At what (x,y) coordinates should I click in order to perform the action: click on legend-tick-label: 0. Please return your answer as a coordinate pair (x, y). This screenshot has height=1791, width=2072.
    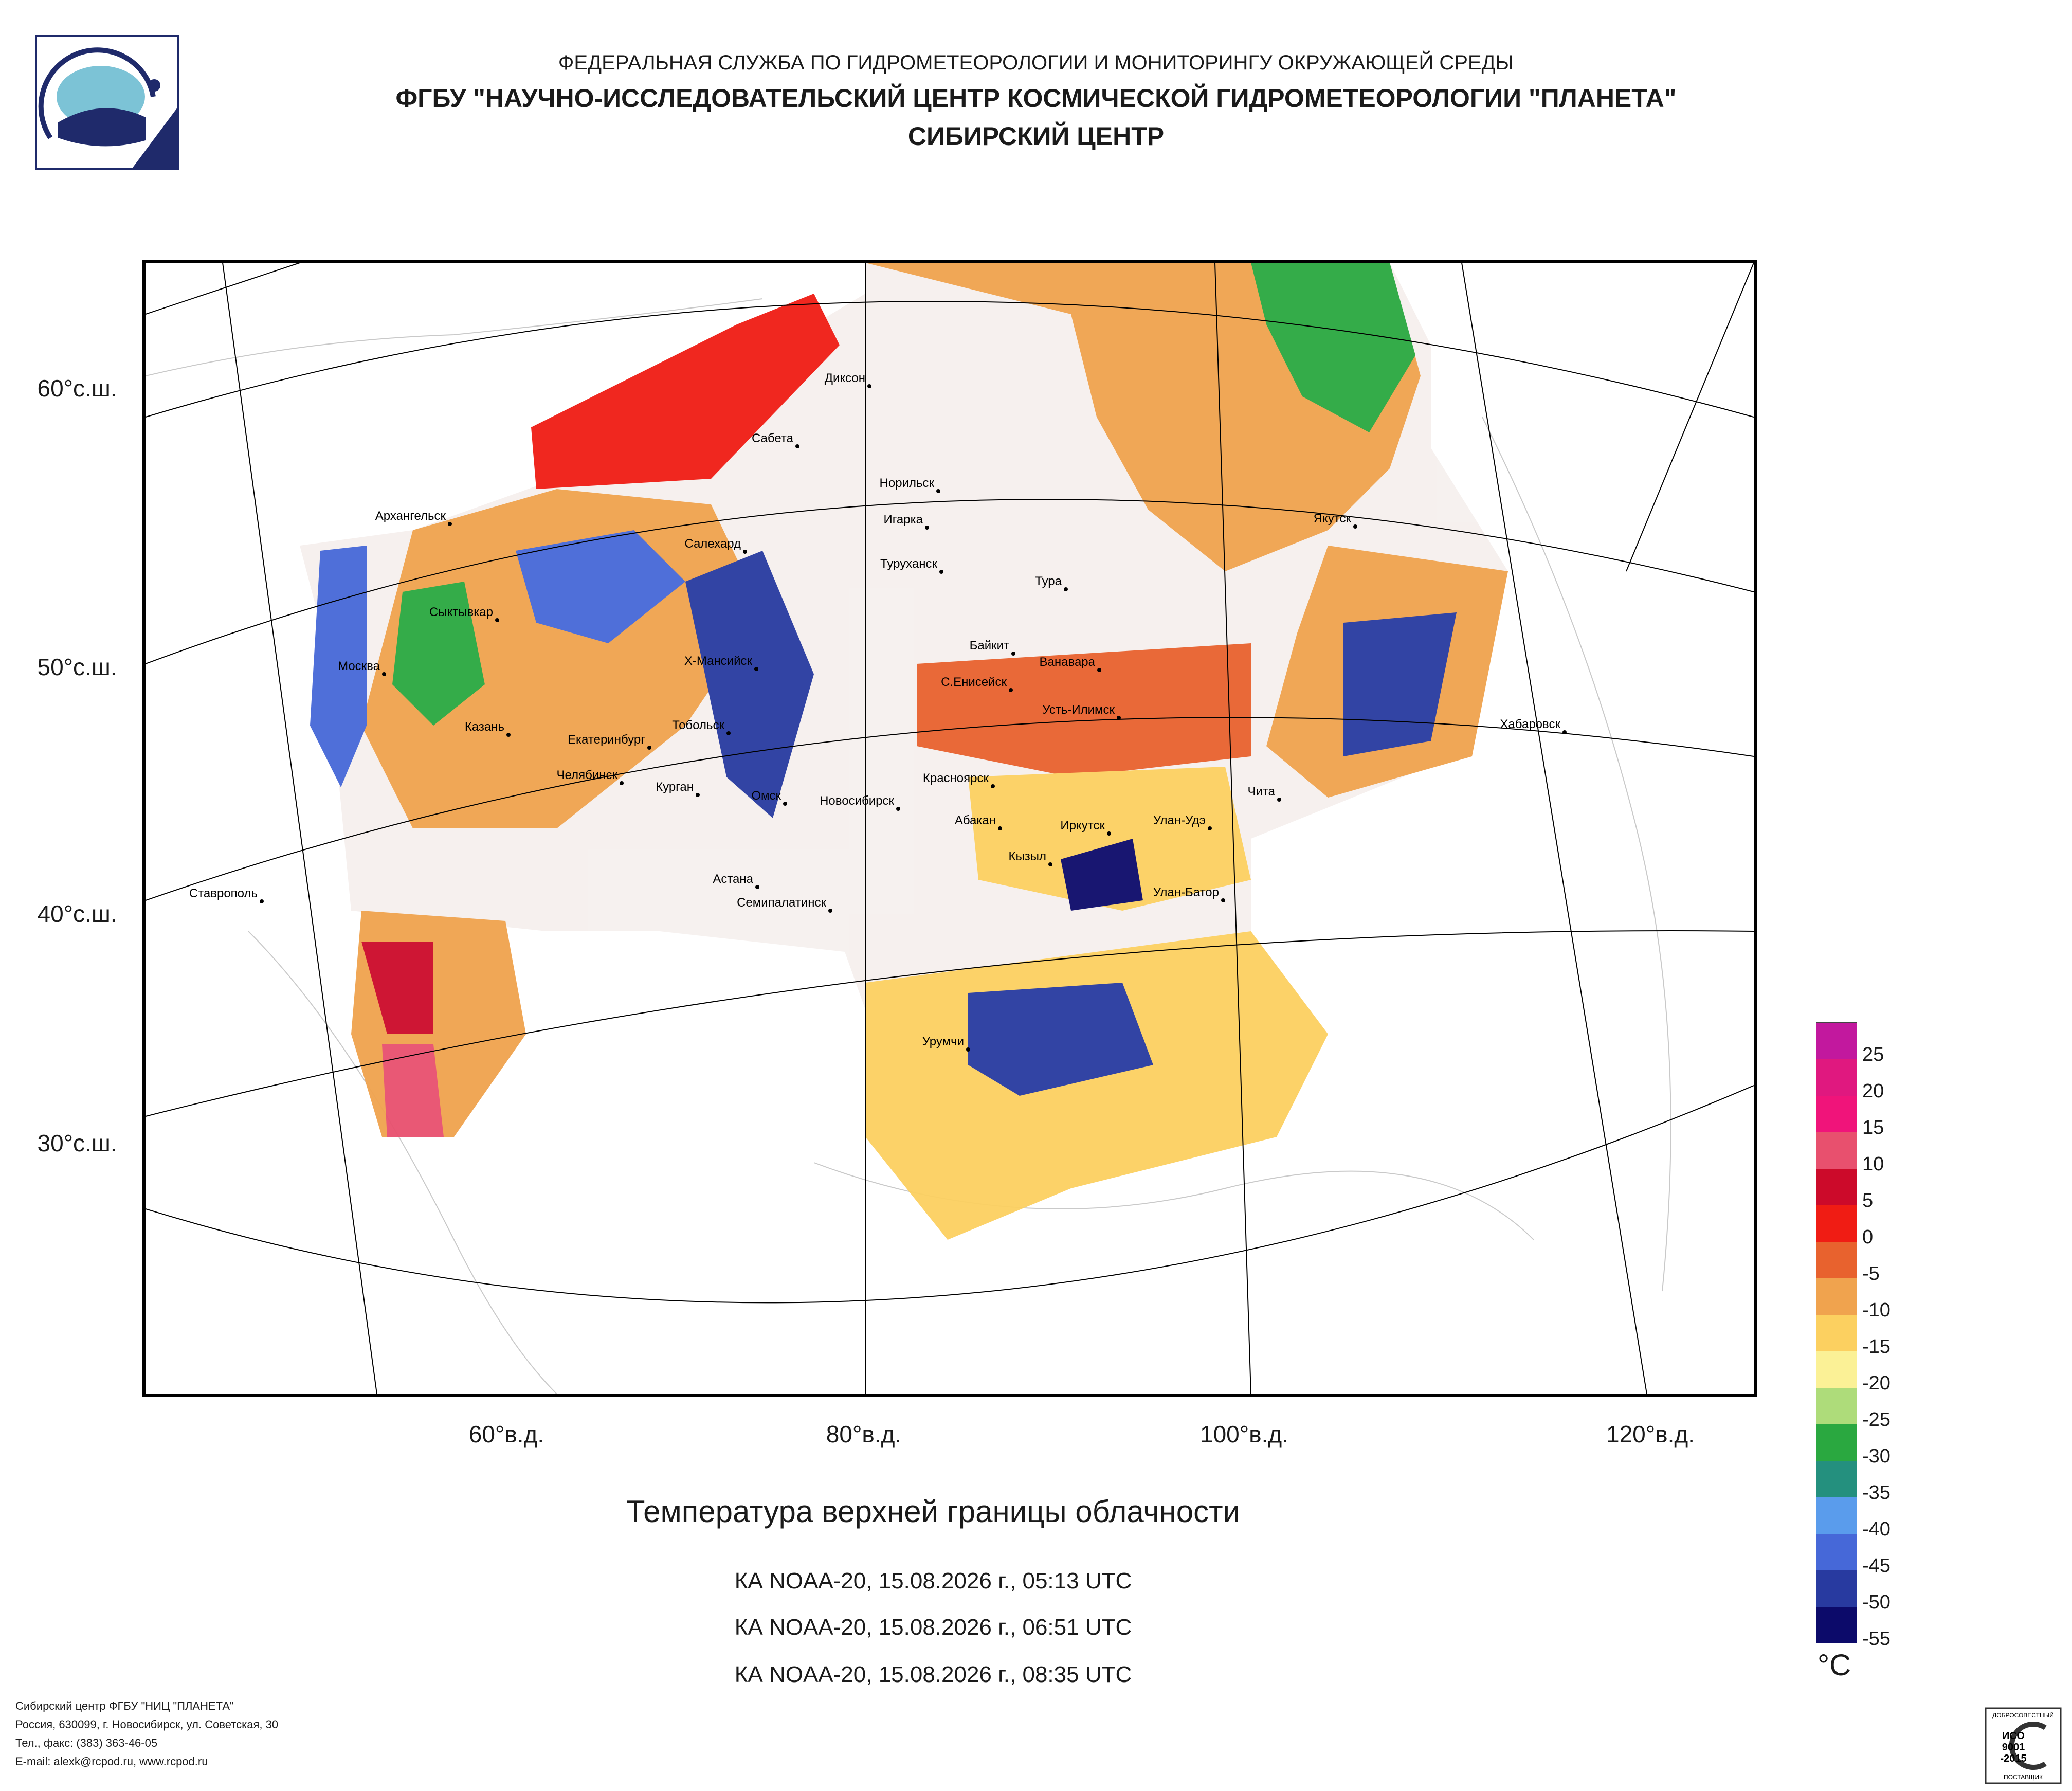
    Looking at the image, I should click on (1868, 1237).